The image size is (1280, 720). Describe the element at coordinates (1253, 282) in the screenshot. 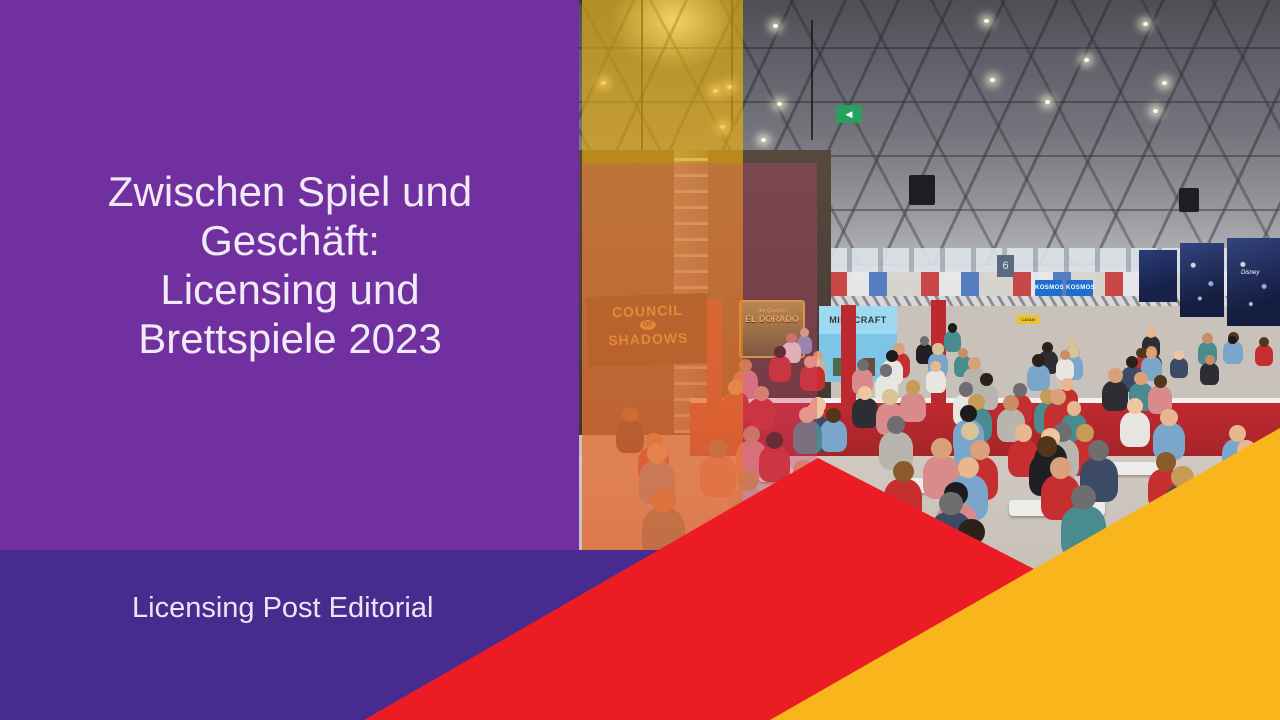

I see `disney-banner: Disney` at that location.